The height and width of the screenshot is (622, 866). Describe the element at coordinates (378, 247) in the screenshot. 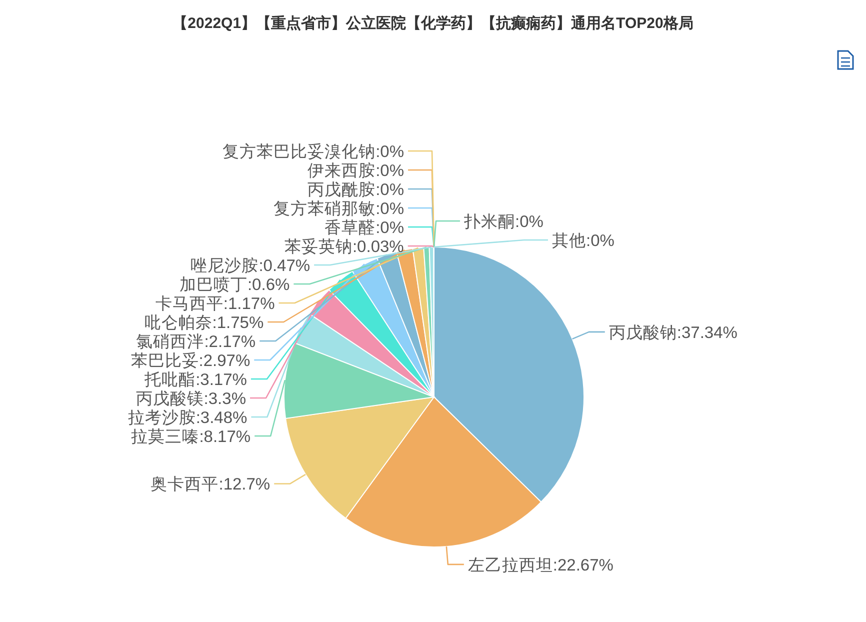

I see `data-label: :0.03%` at that location.